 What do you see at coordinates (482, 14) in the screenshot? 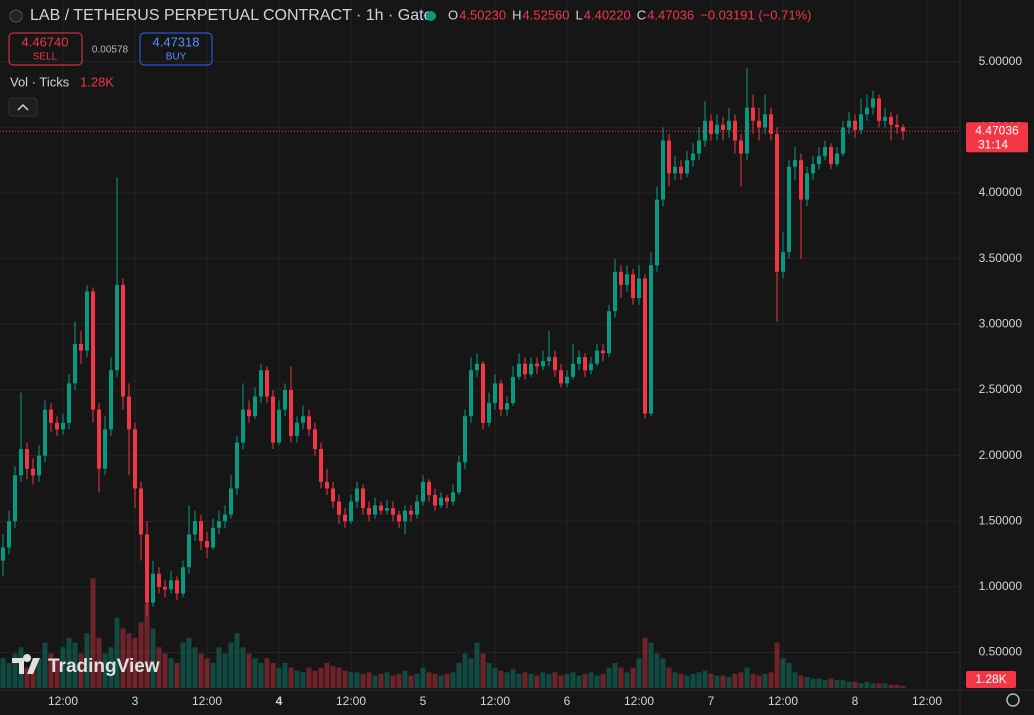
I see `legend-value: 4.50230` at bounding box center [482, 14].